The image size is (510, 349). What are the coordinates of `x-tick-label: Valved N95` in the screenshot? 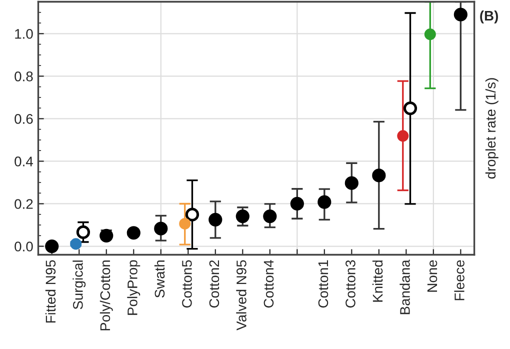 It's located at (241, 295).